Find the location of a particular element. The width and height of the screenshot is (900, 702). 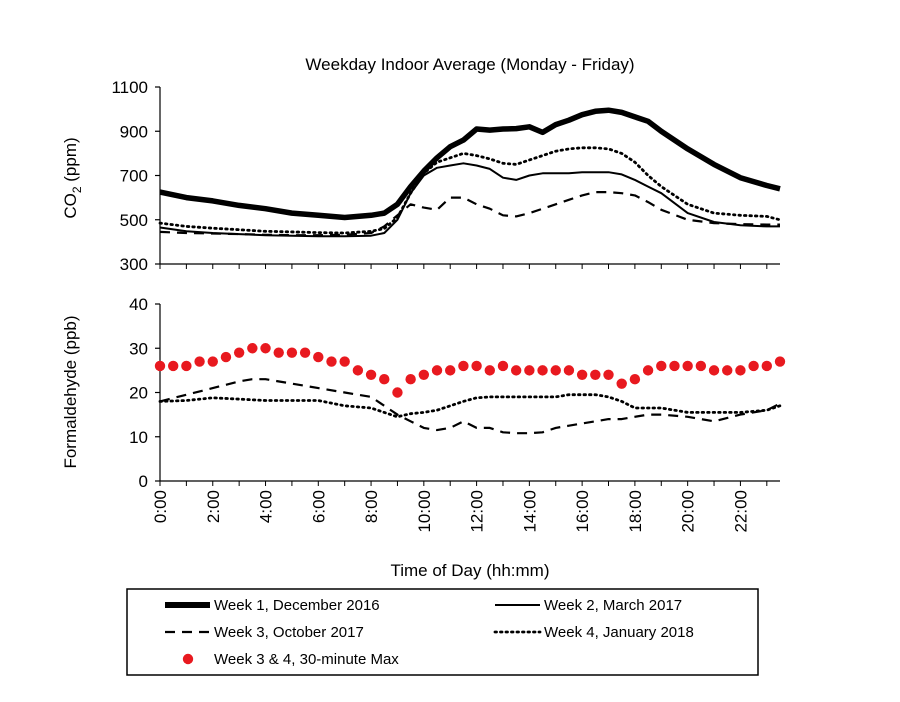

co2-label-unit: (ppm) is located at coordinates (70, 161).